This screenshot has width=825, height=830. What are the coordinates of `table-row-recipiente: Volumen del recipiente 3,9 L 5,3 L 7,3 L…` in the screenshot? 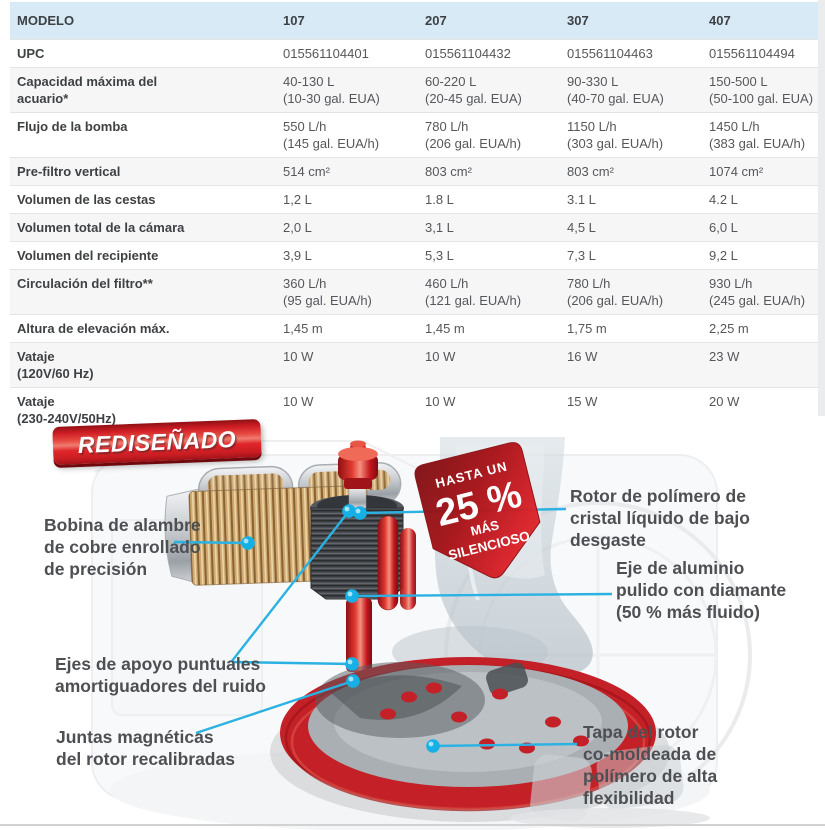 It's located at (414, 255).